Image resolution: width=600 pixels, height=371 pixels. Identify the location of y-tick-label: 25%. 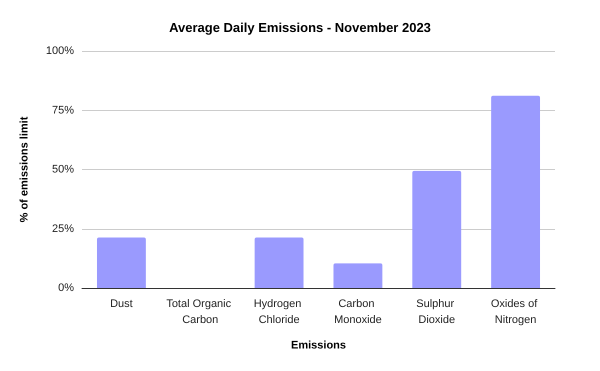
(63, 228).